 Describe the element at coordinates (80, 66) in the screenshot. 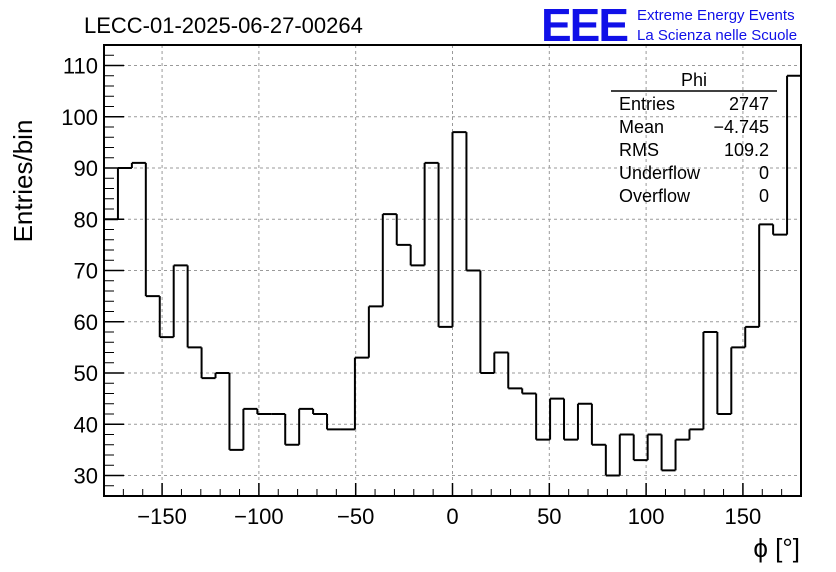

I see `y-tick-label: 110` at that location.